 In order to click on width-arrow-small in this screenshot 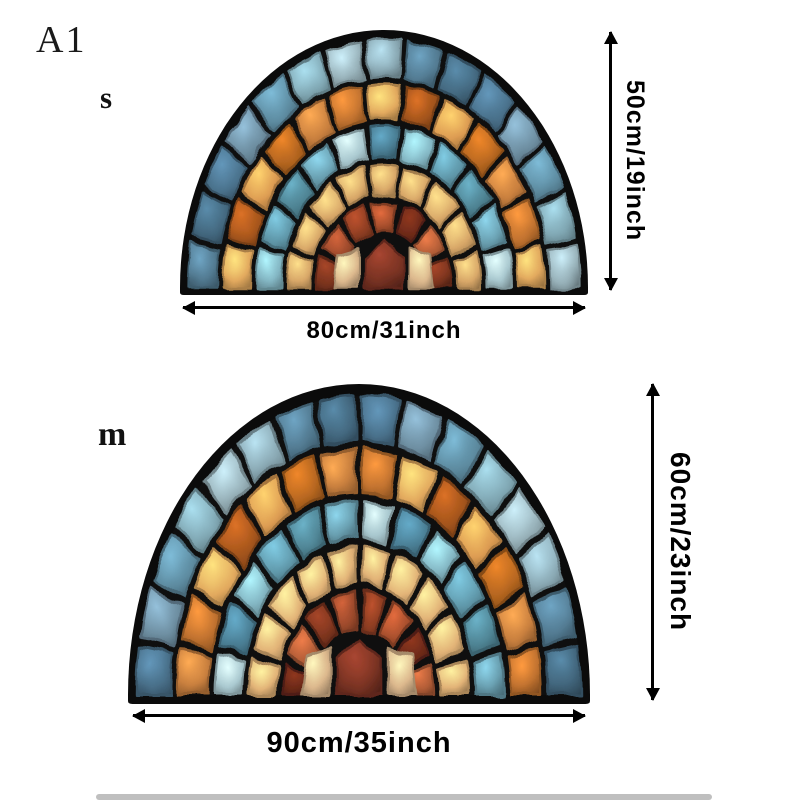, I will do `click(384, 307)`.